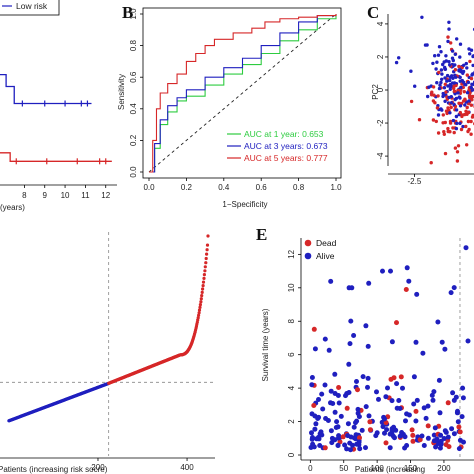 The image size is (474, 474). What do you see at coordinates (105, 195) in the screenshot?
I see `panel-a-tick-label: 12` at bounding box center [105, 195].